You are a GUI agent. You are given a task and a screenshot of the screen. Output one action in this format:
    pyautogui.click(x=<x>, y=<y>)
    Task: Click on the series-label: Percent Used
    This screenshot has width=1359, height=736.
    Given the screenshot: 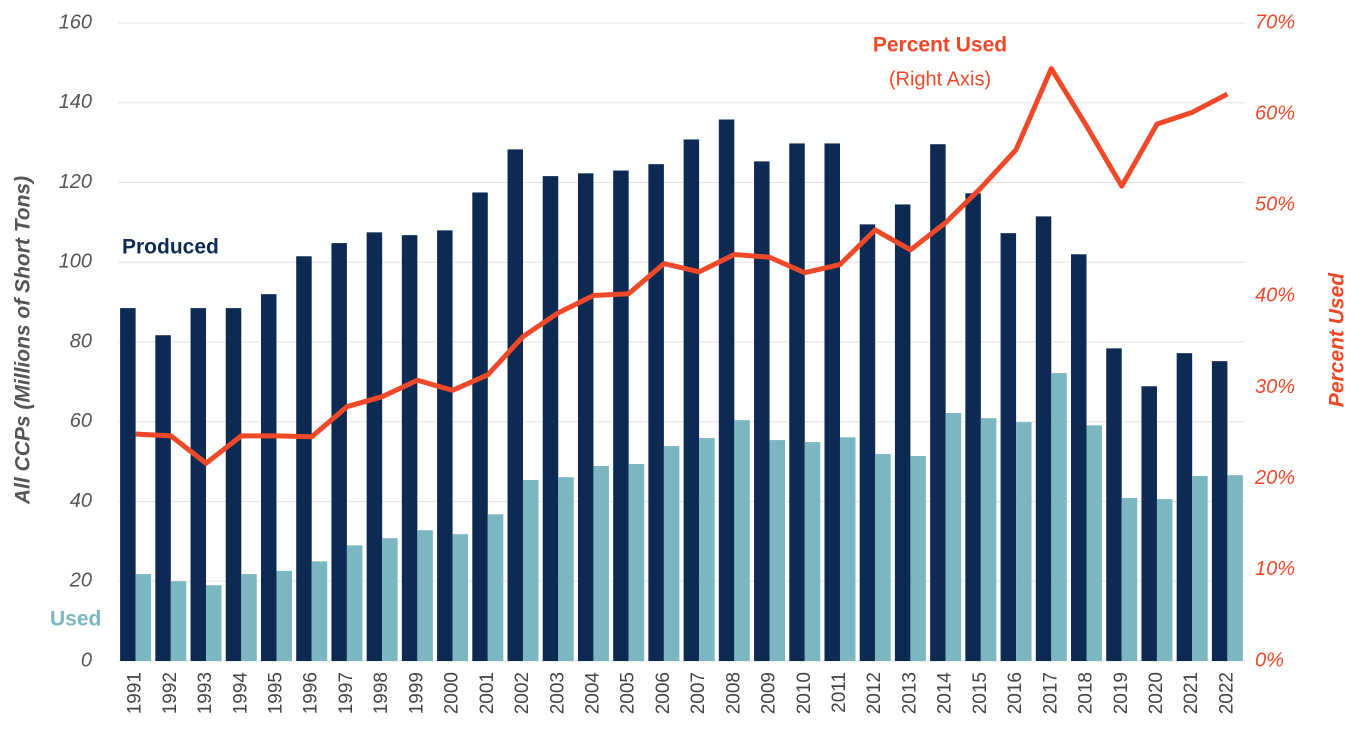 What is the action you would take?
    pyautogui.click(x=940, y=45)
    